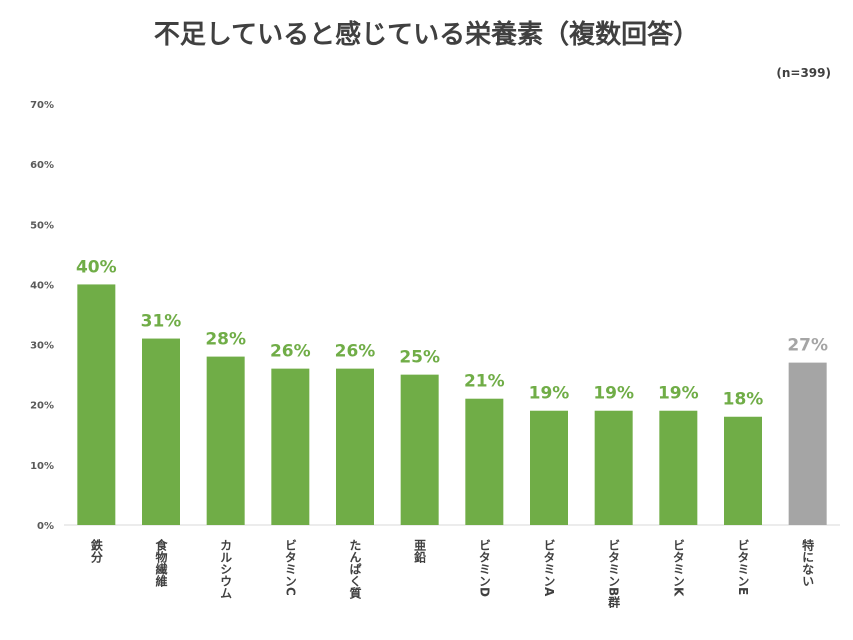 The width and height of the screenshot is (853, 640). What do you see at coordinates (96, 267) in the screenshot?
I see `data-label: 40%` at bounding box center [96, 267].